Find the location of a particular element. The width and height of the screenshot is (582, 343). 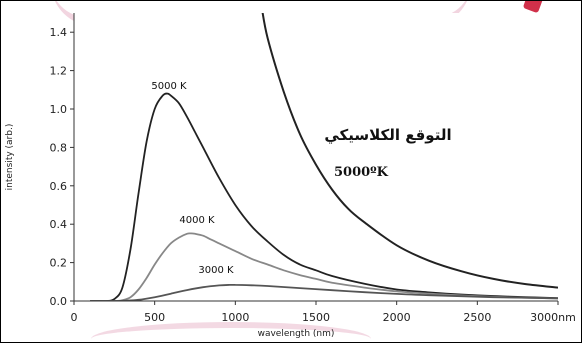

y-tick-label: 1.4 is located at coordinates (59, 32).